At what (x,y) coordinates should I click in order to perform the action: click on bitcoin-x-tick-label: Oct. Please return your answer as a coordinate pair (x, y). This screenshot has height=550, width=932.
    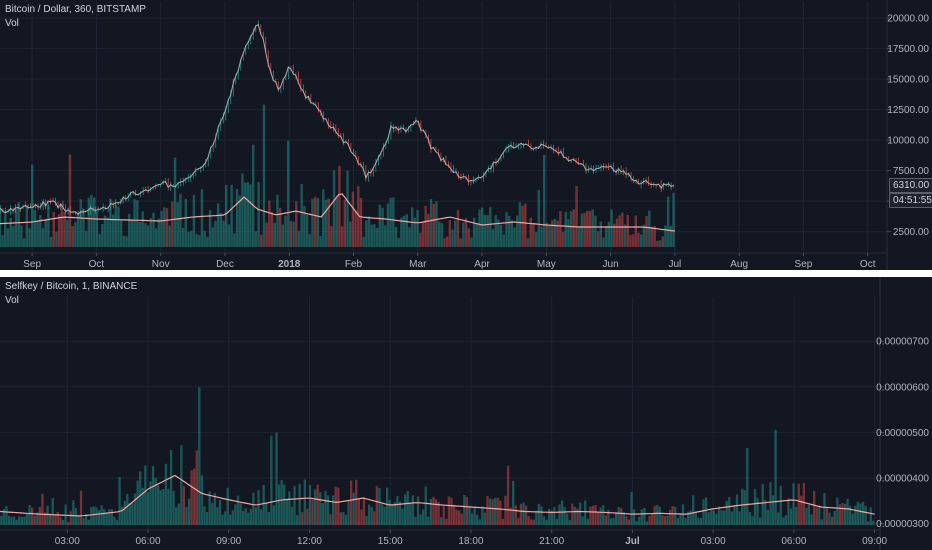
    Looking at the image, I should click on (868, 264).